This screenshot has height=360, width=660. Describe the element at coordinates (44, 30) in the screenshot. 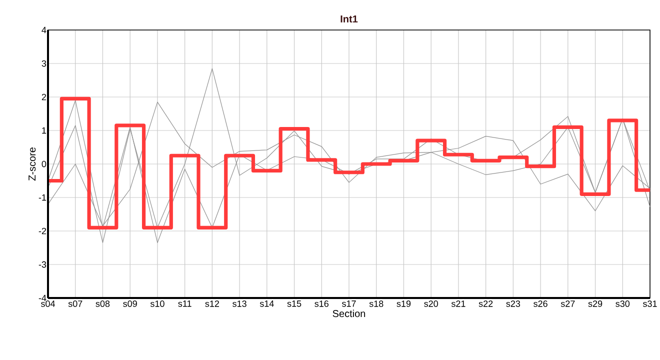

I see `y-tick-label: 4` at that location.